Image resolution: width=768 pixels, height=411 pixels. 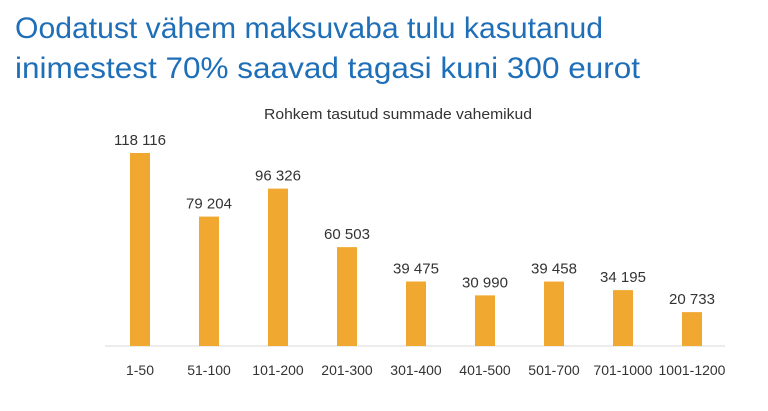 I want to click on data-label: 79 204, so click(x=209, y=204).